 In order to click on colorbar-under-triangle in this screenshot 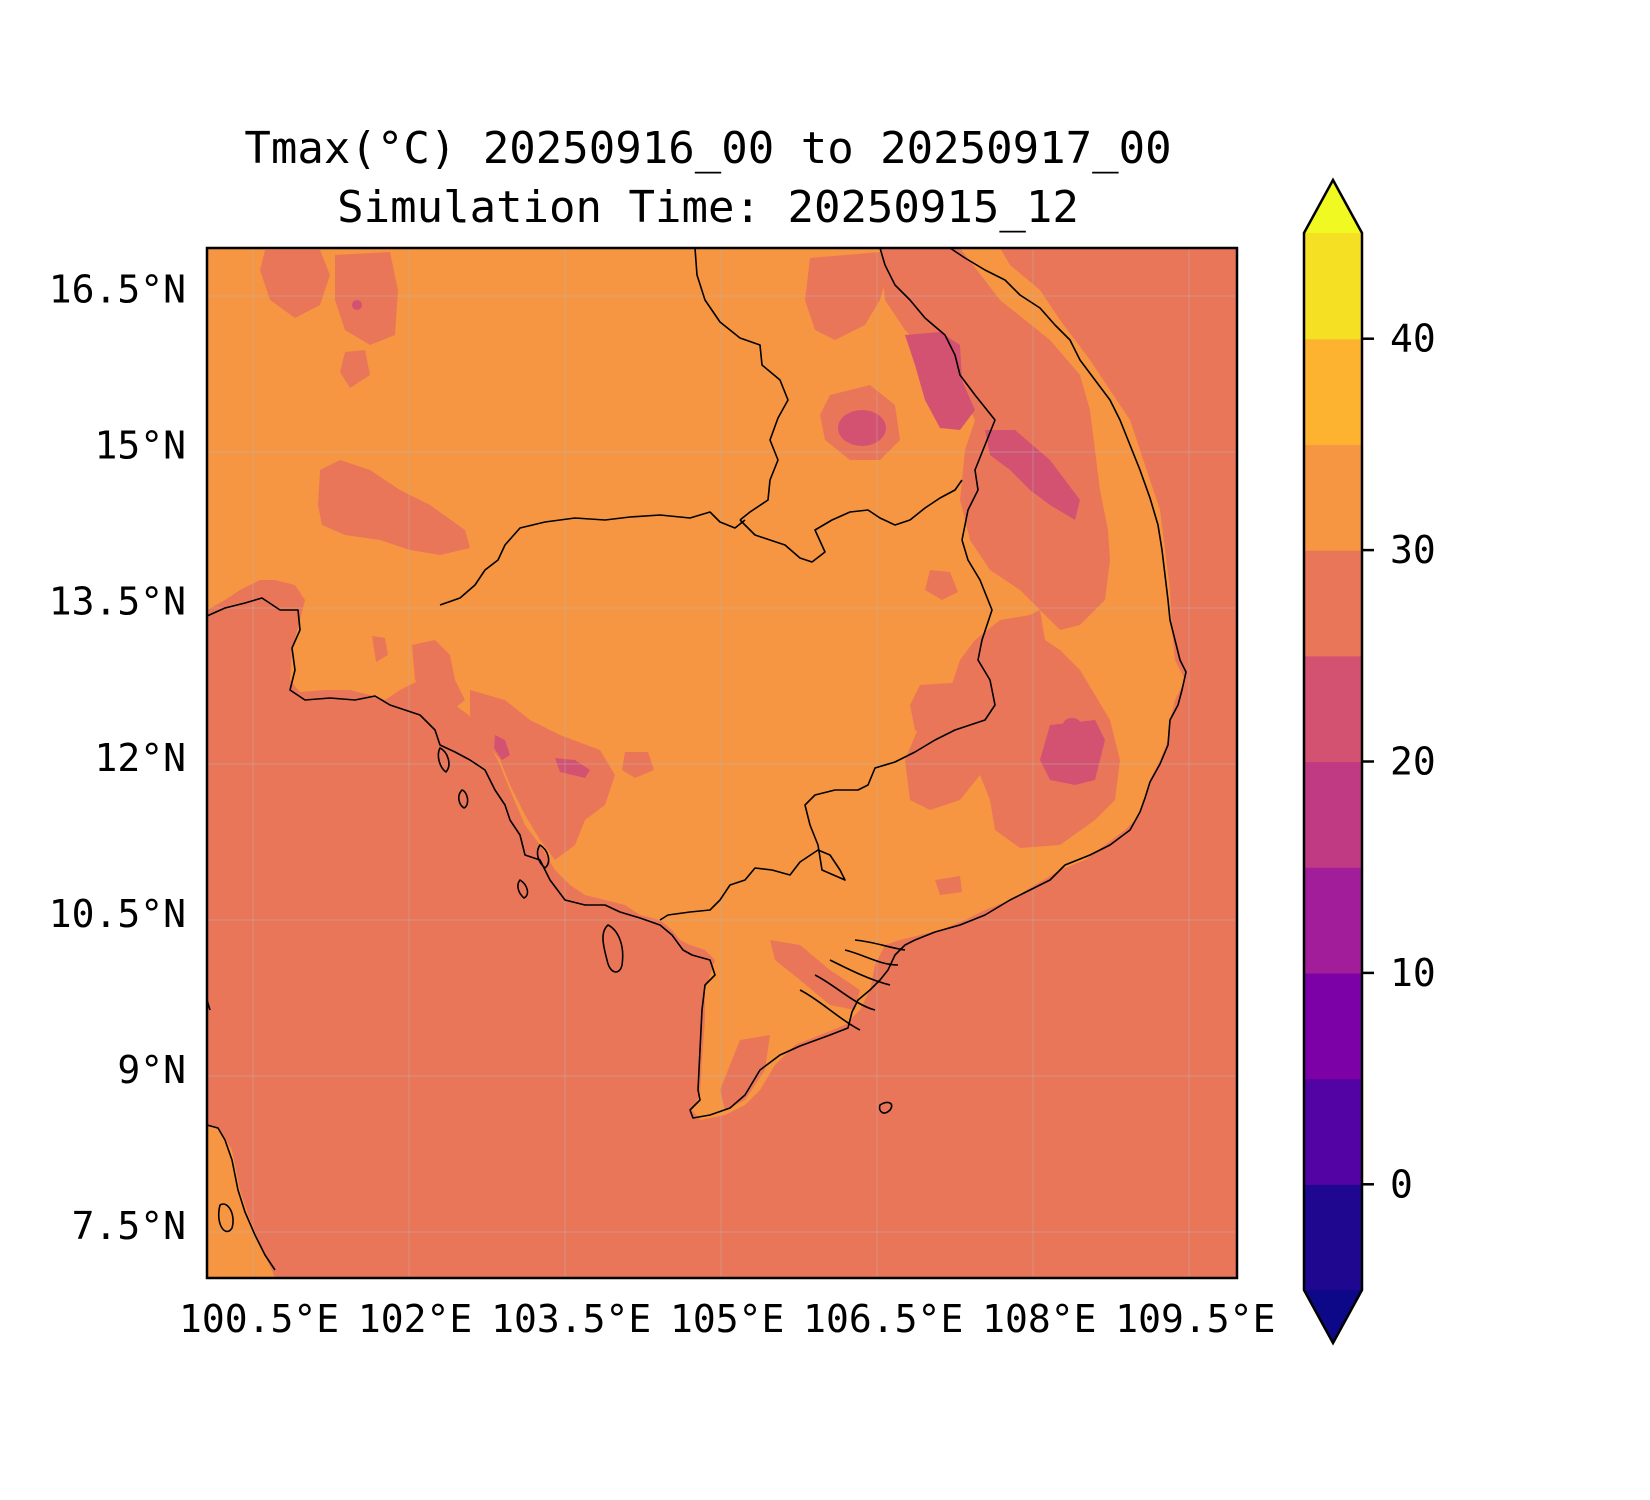, I will do `click(1333, 1316)`.